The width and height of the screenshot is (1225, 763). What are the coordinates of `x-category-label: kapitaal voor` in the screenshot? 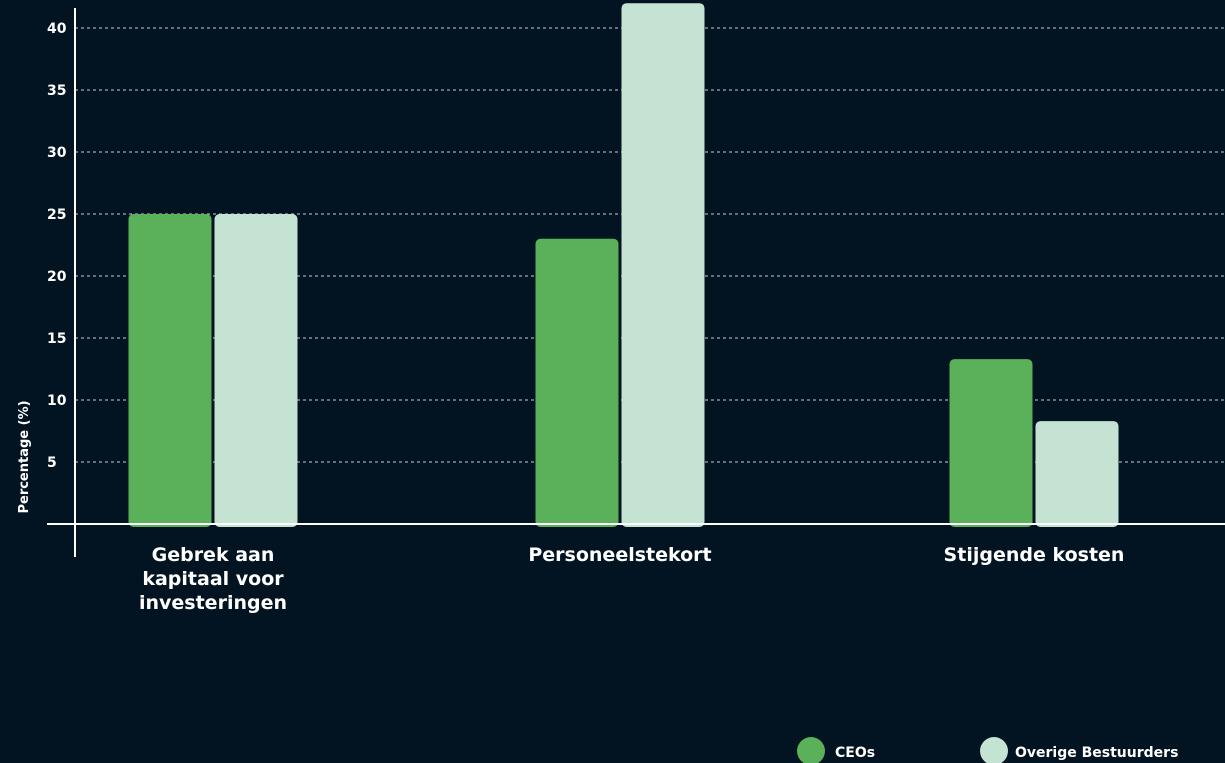 It's located at (213, 579).